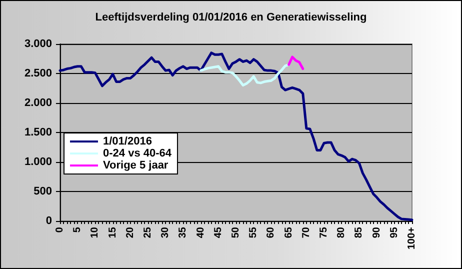 The height and width of the screenshot is (269, 462). What do you see at coordinates (38, 162) in the screenshot?
I see `y-tick-label: 1.000` at bounding box center [38, 162].